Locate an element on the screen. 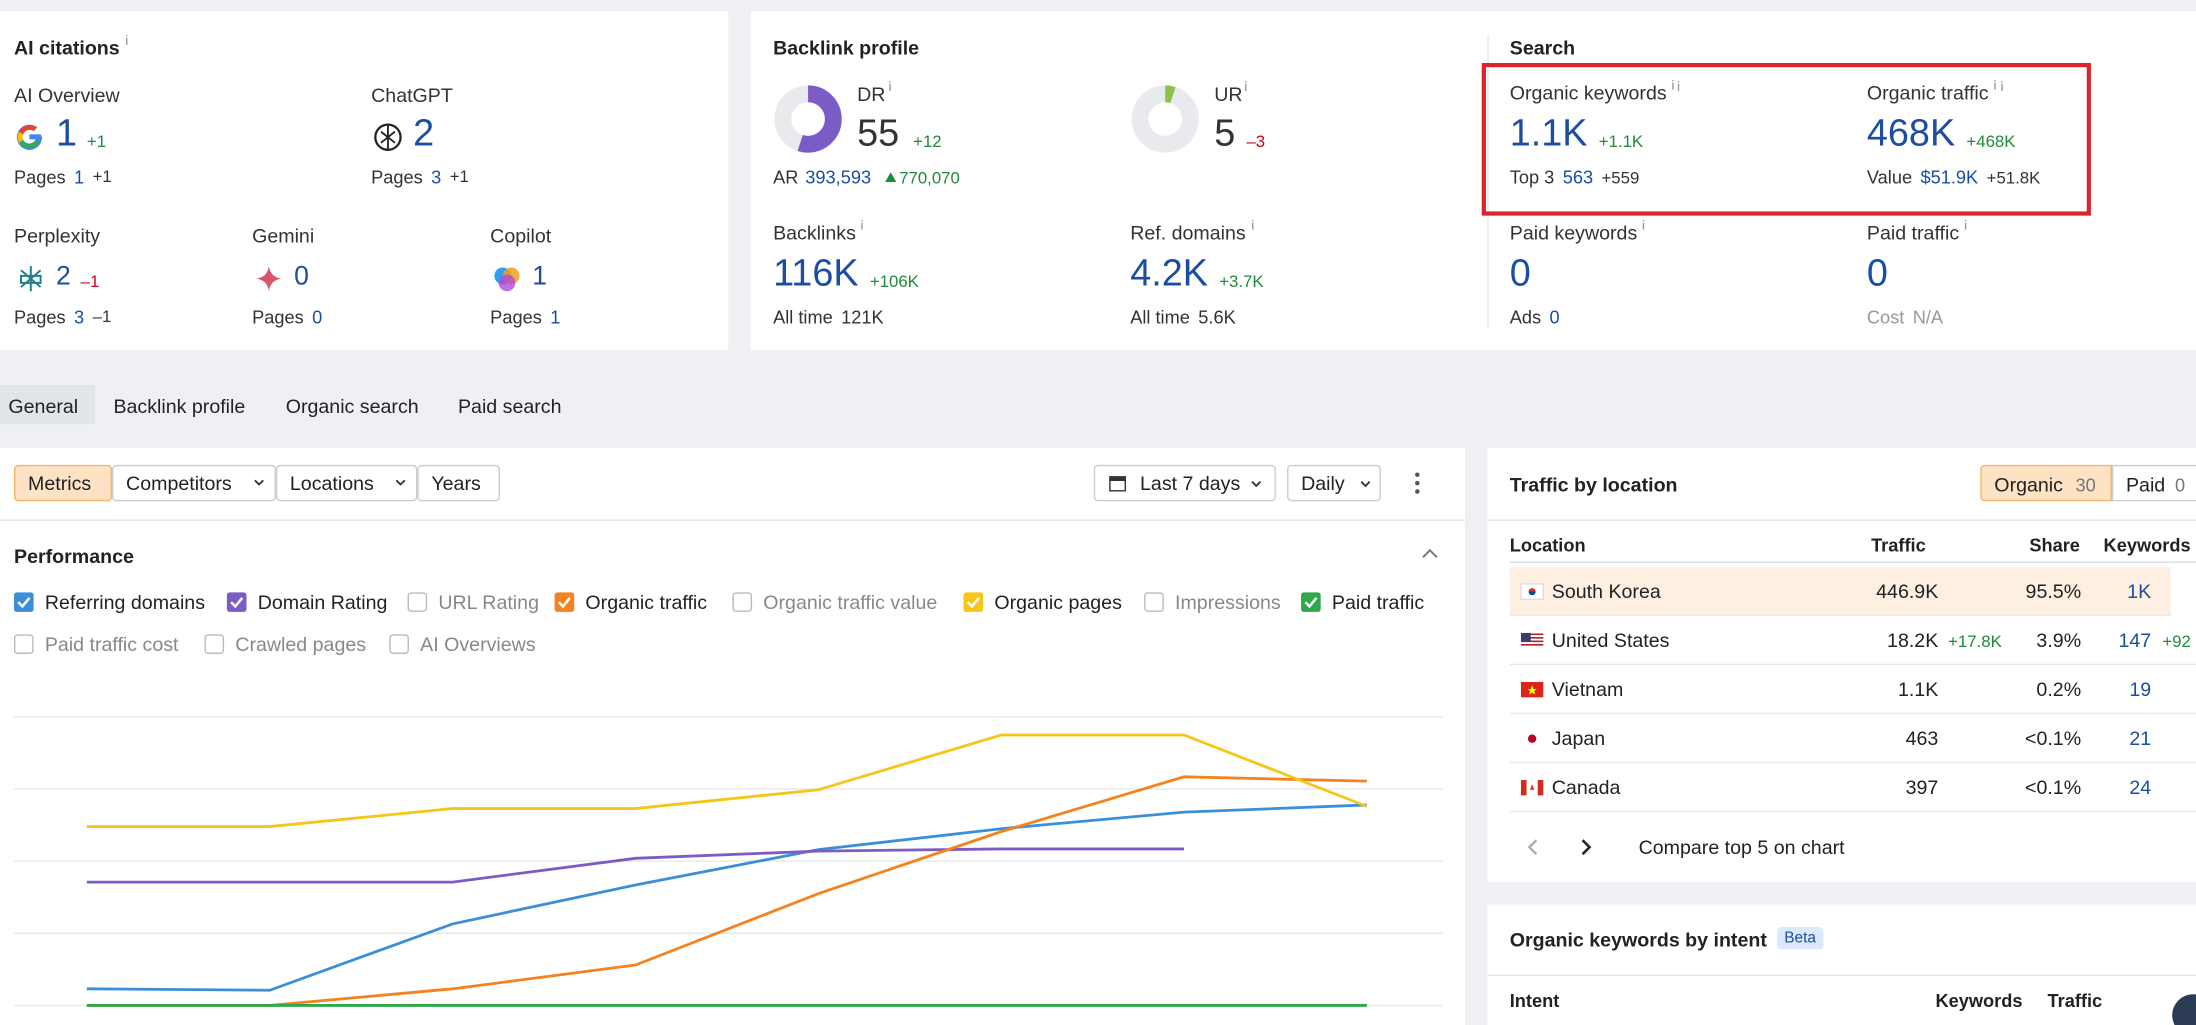 This screenshot has height=1025, width=2196. toolbar-button: Competitors is located at coordinates (194, 483).